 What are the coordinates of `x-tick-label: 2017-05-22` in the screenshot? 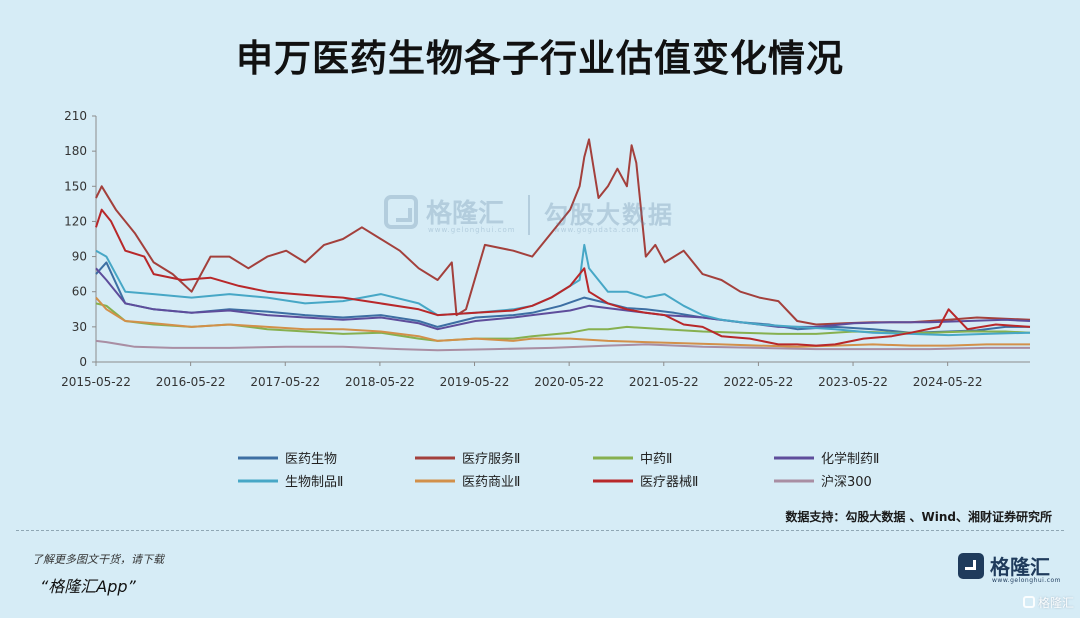 It's located at (285, 382).